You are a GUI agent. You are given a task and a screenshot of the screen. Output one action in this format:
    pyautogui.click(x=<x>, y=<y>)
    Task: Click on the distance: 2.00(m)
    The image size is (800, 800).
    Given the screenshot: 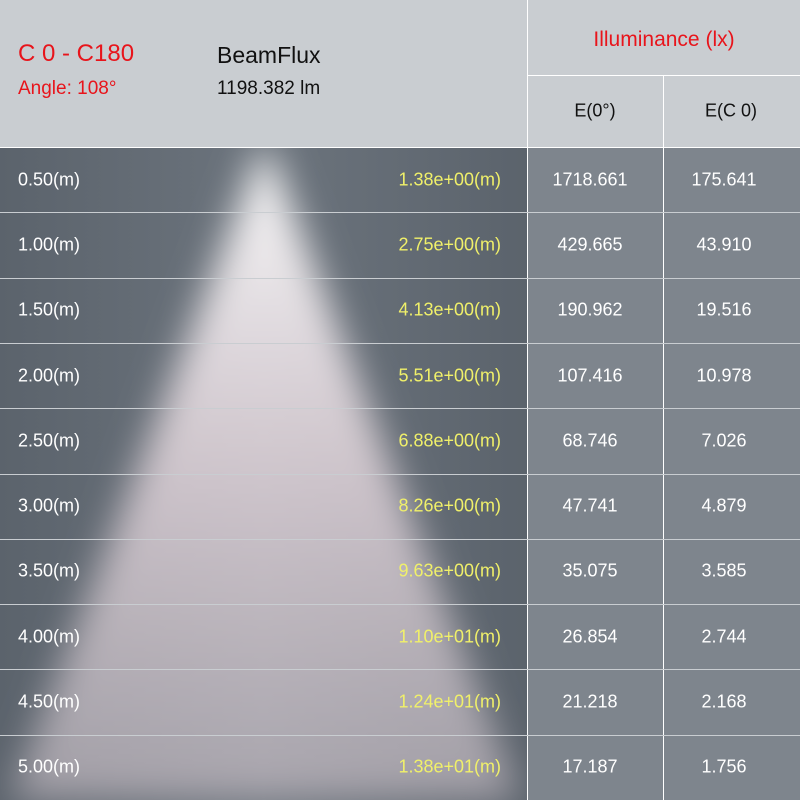 What is the action you would take?
    pyautogui.click(x=49, y=375)
    